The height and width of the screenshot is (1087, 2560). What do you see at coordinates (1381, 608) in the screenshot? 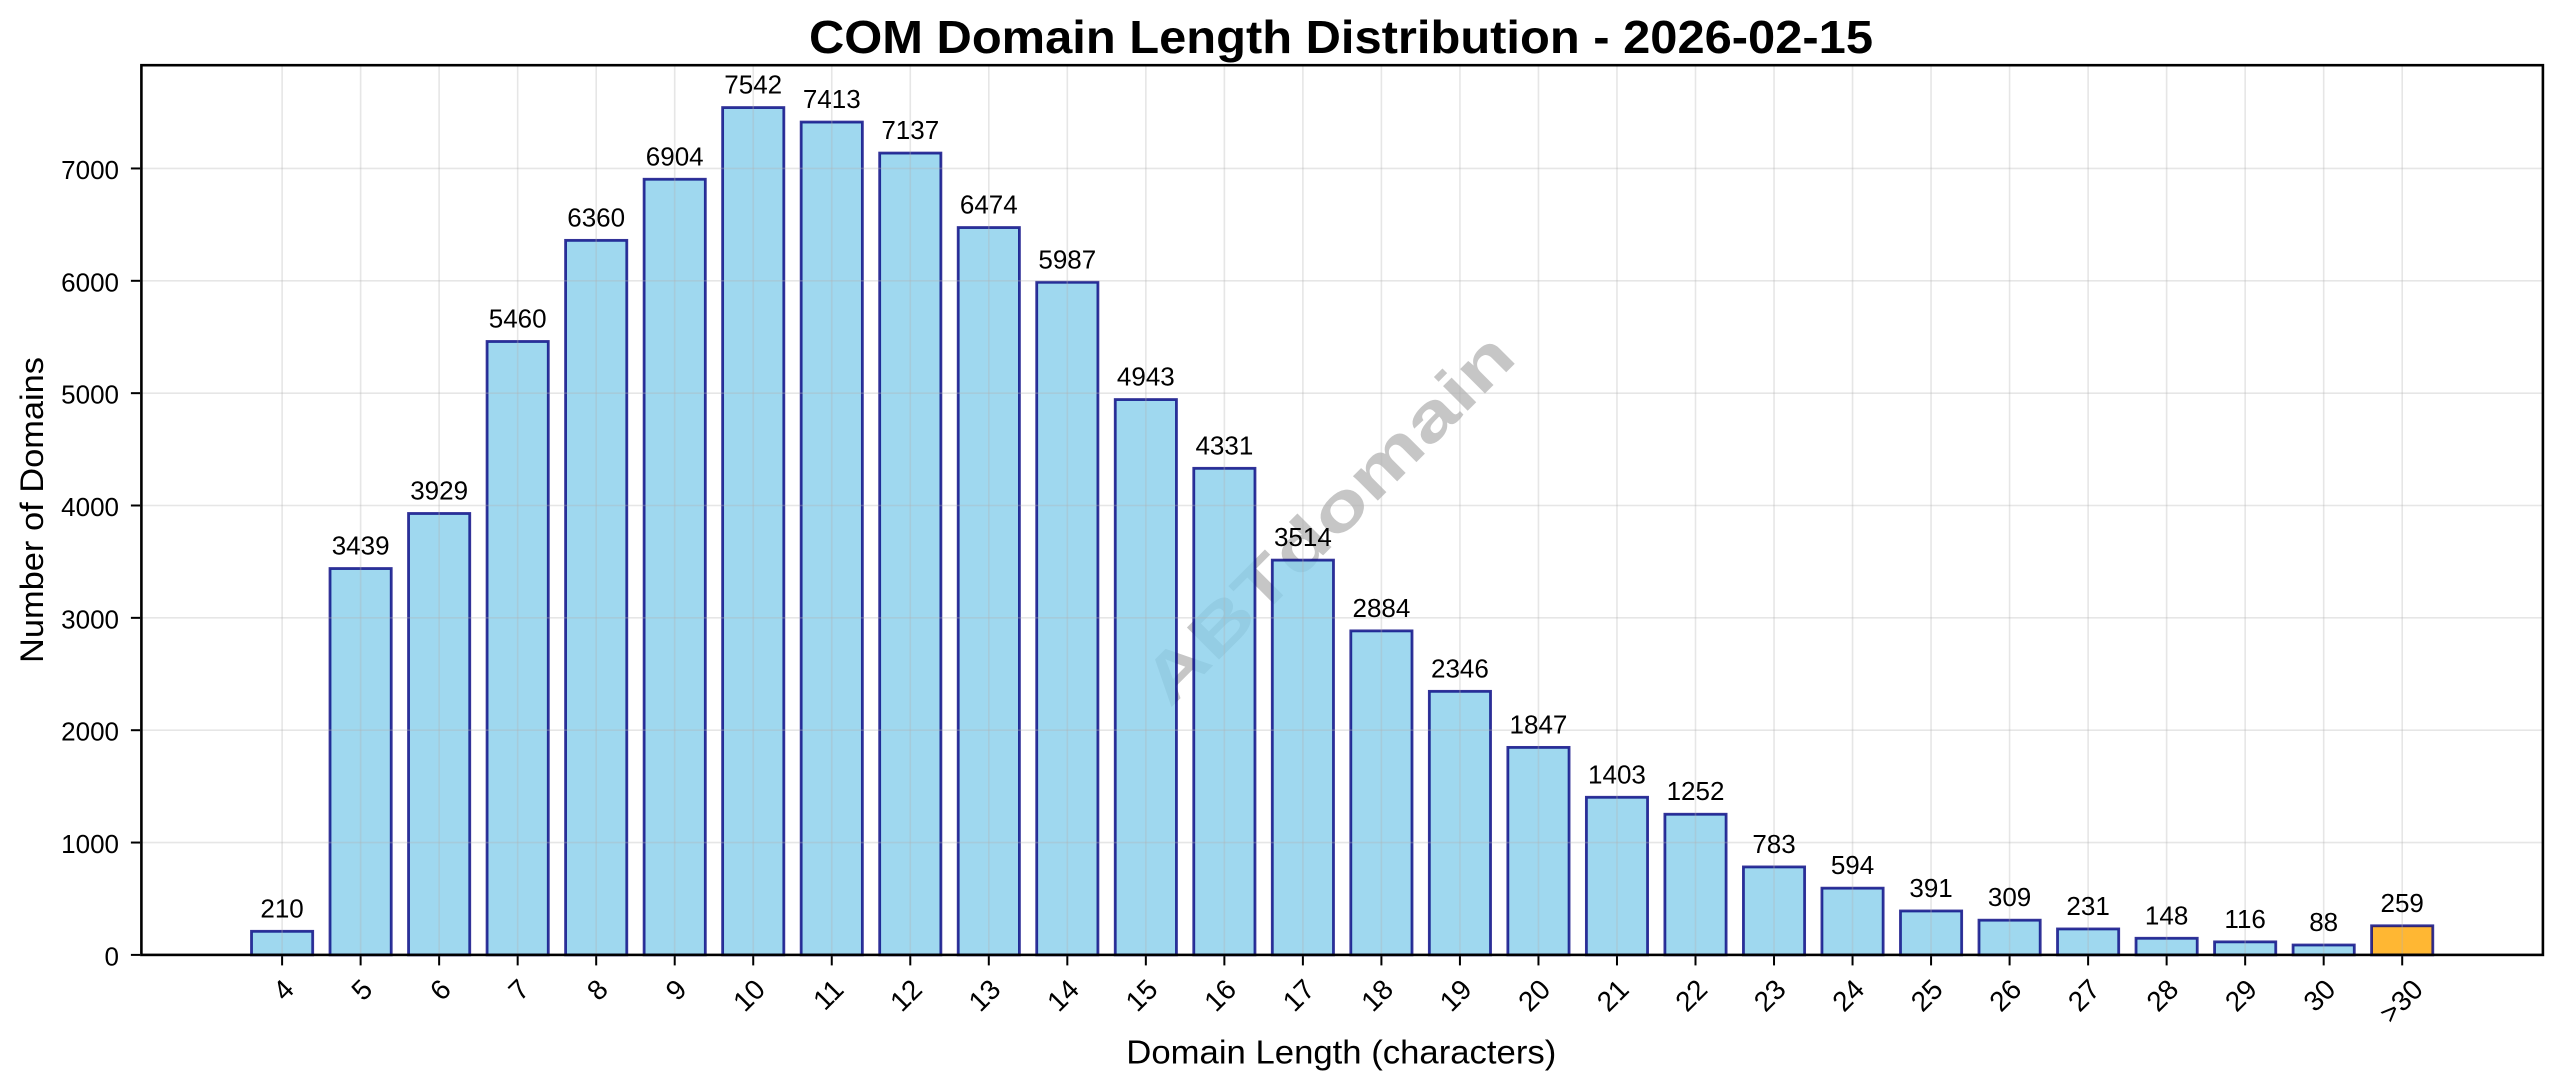
I see `svg-text: 2884` at bounding box center [1381, 608].